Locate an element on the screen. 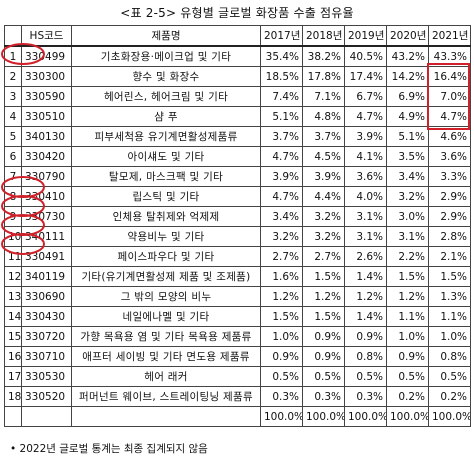 This screenshot has height=458, width=474. share-value-cell: 2.2% is located at coordinates (407, 256).